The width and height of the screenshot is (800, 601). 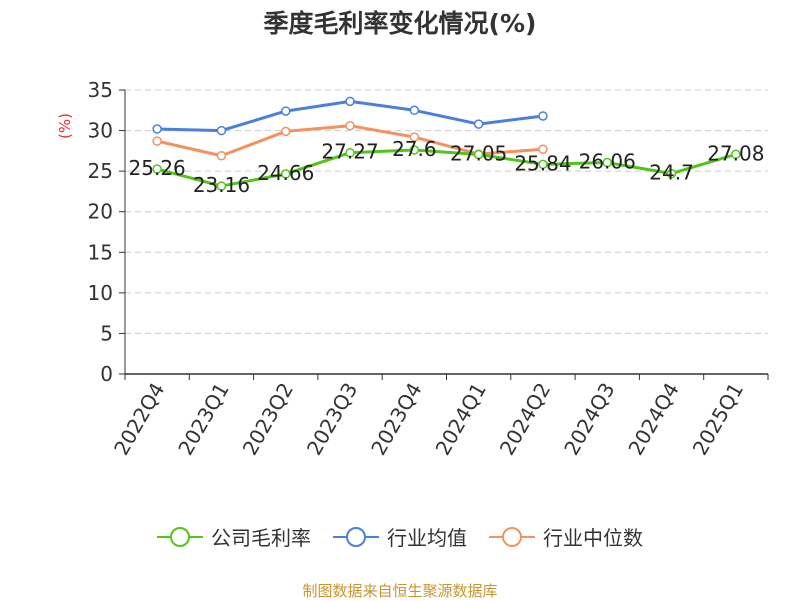 I want to click on data-label: 26.06, so click(x=607, y=162).